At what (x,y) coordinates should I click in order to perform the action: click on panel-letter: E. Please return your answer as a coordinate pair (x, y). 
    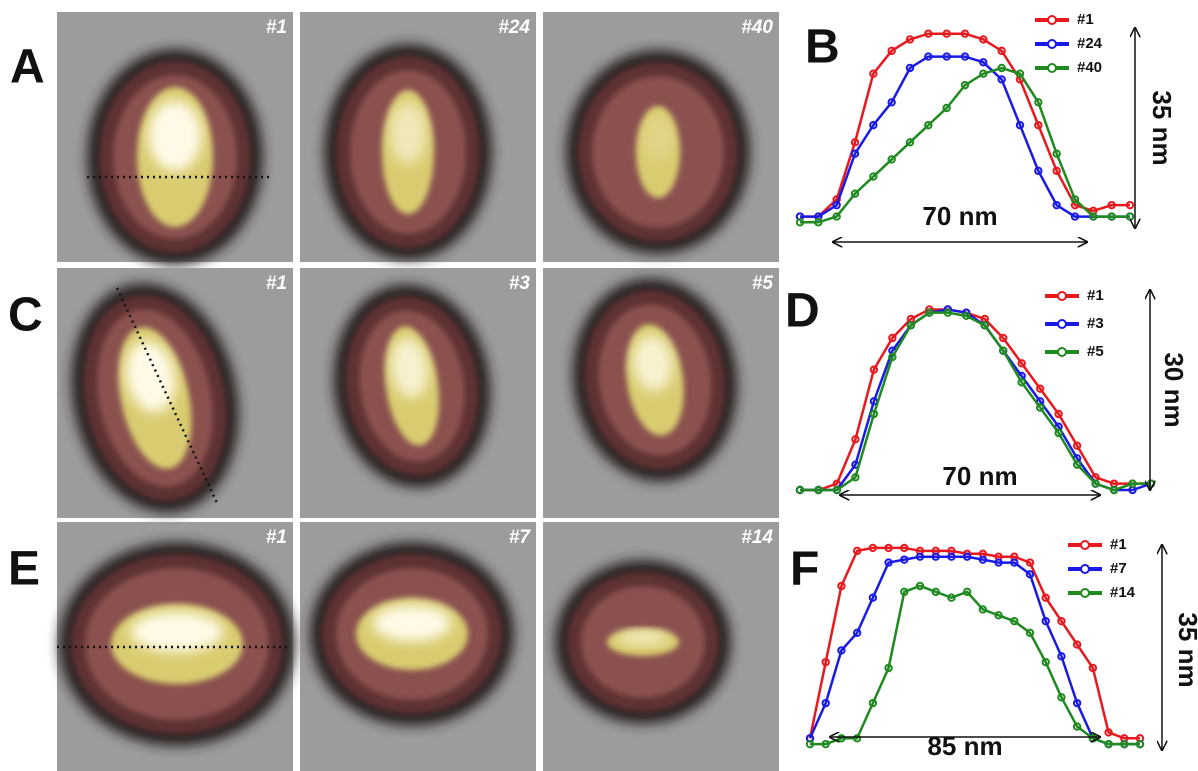
    Looking at the image, I should click on (24, 569).